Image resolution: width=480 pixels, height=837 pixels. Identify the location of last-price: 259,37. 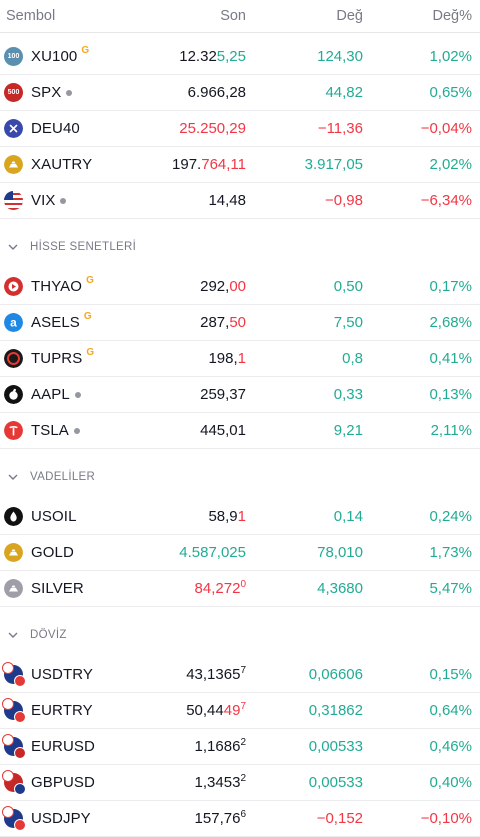
(193, 394).